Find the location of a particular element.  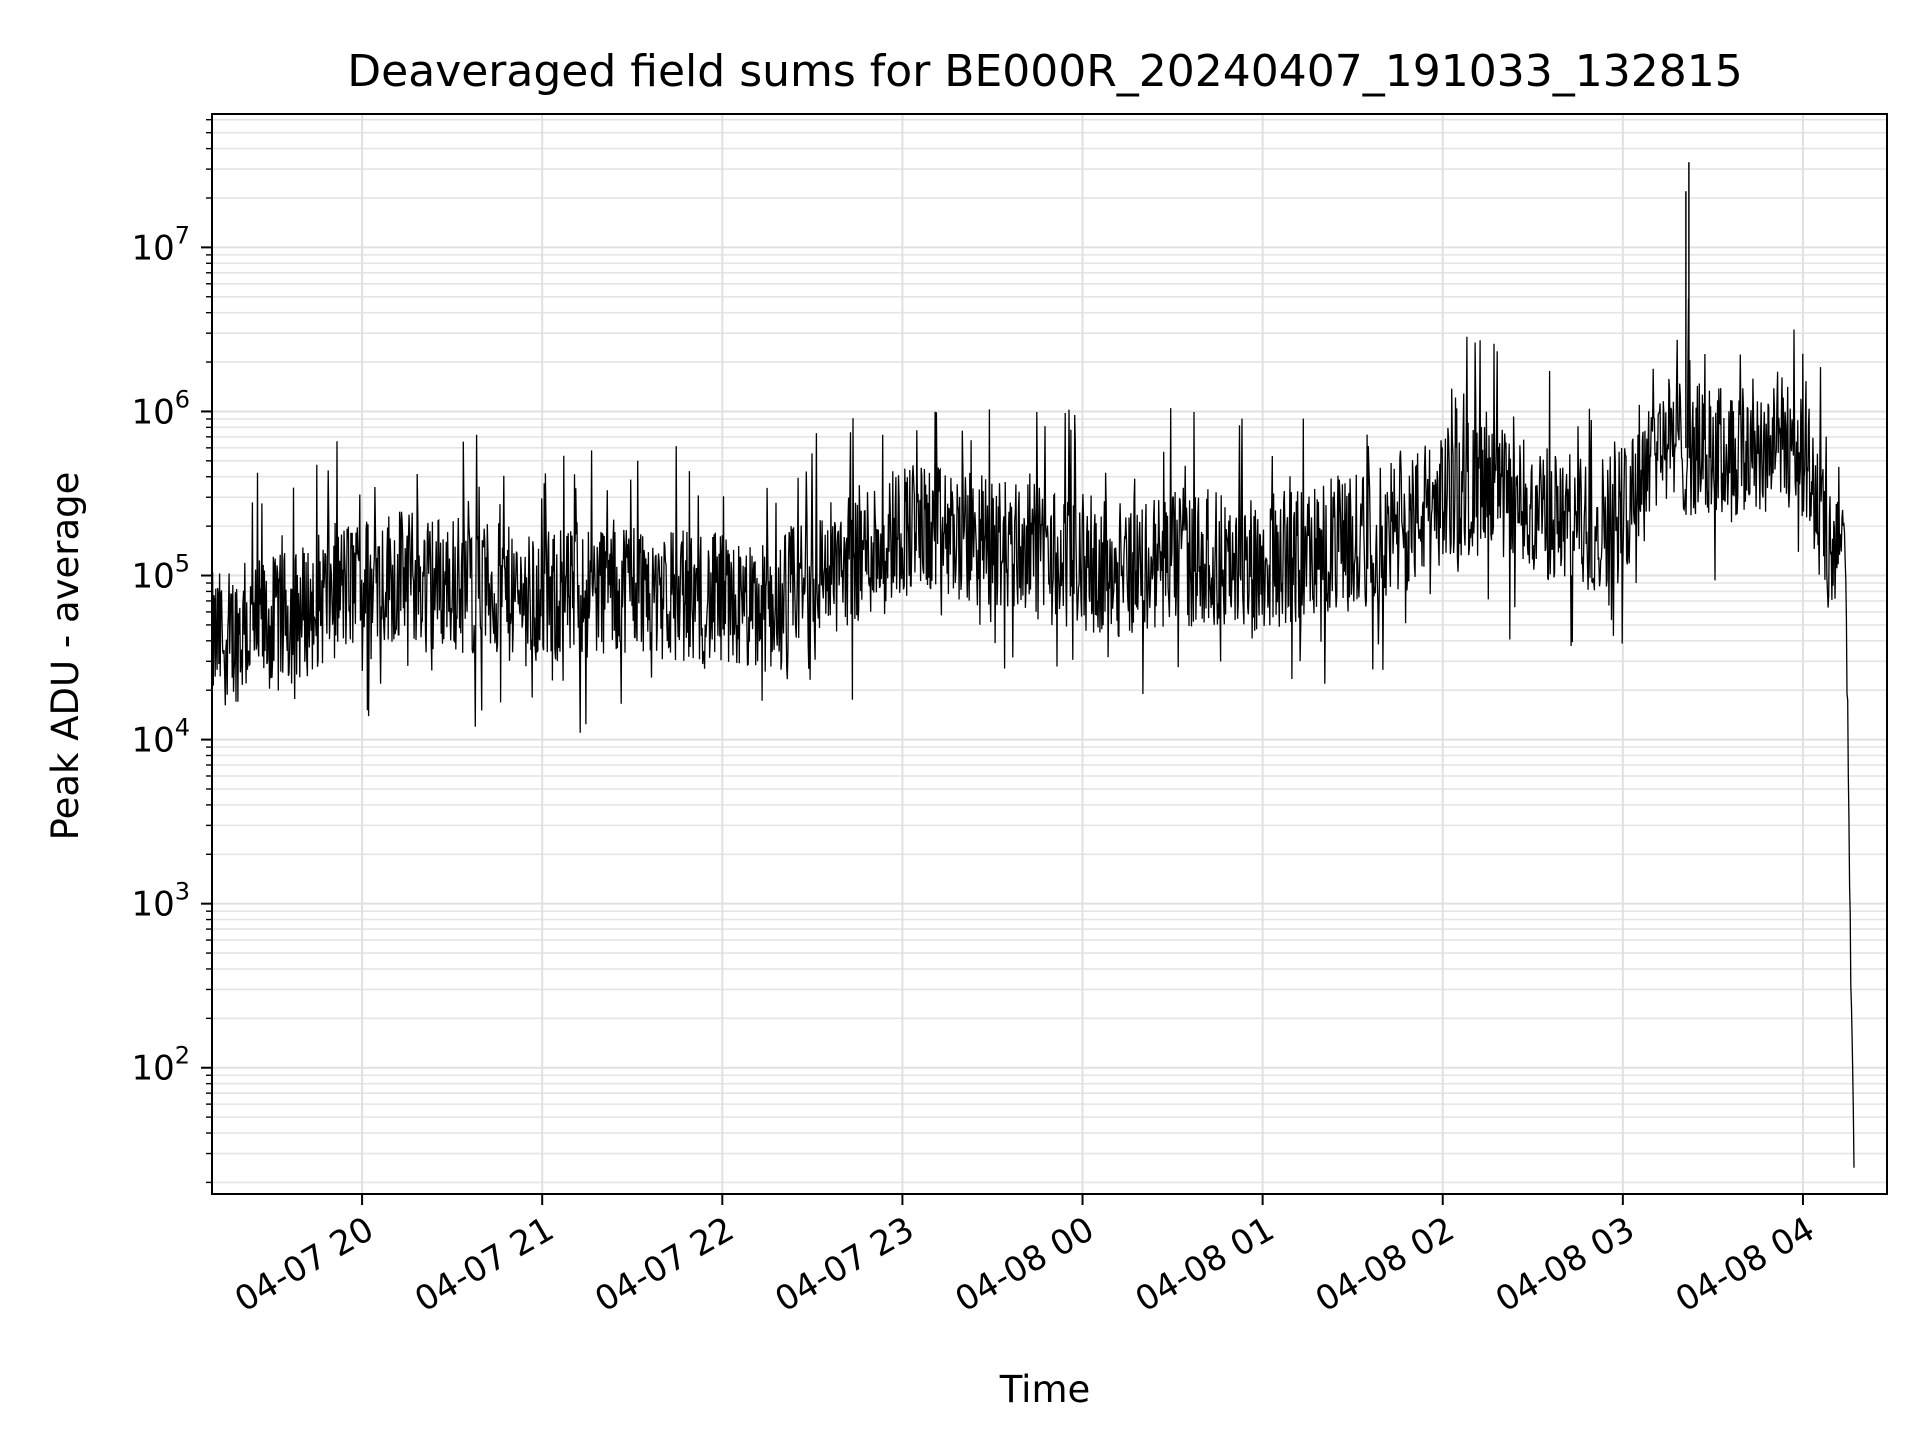

y-tick-label: 10⁴ is located at coordinates (160, 737).